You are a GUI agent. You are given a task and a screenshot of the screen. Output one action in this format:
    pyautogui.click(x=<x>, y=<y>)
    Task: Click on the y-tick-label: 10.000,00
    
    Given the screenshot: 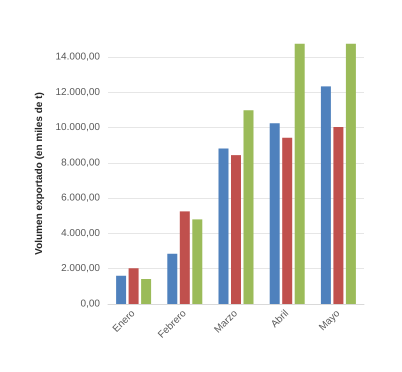 What is the action you would take?
    pyautogui.click(x=78, y=128)
    